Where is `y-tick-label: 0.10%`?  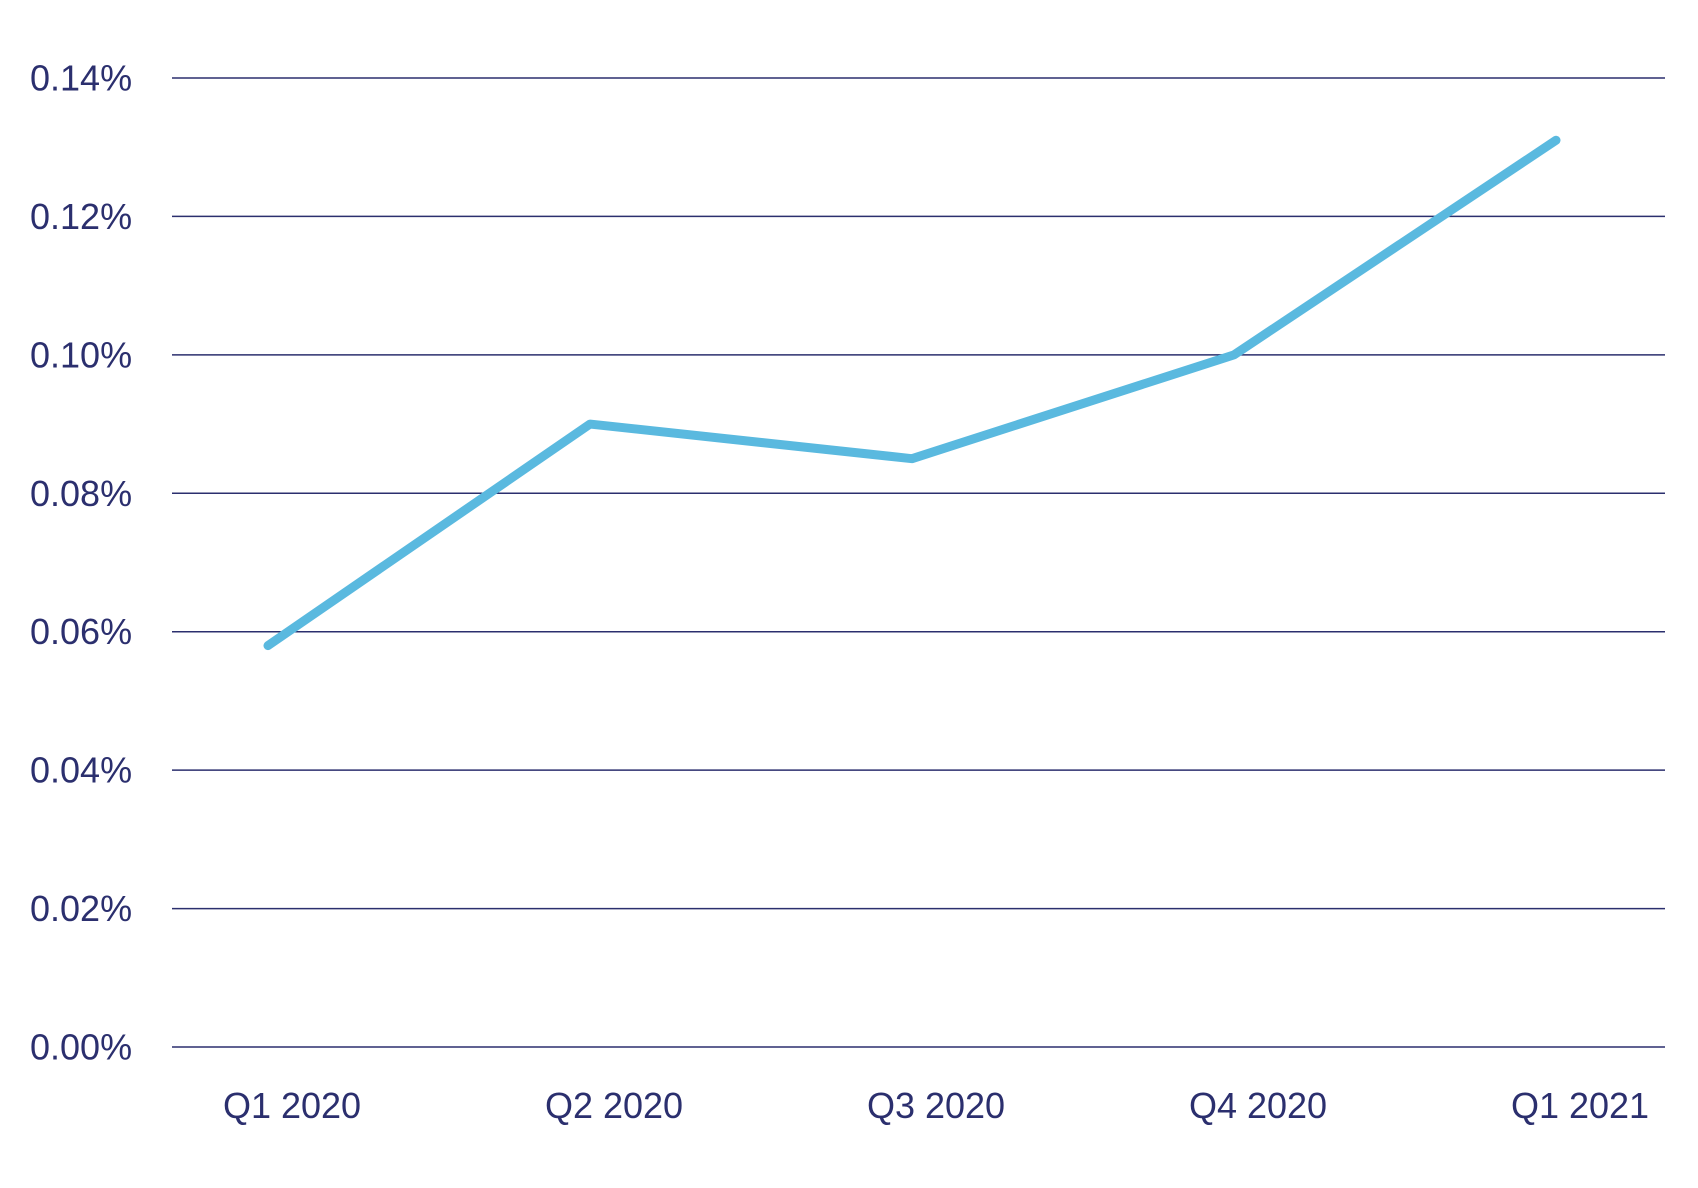
y-tick-label: 0.10% is located at coordinates (81, 354).